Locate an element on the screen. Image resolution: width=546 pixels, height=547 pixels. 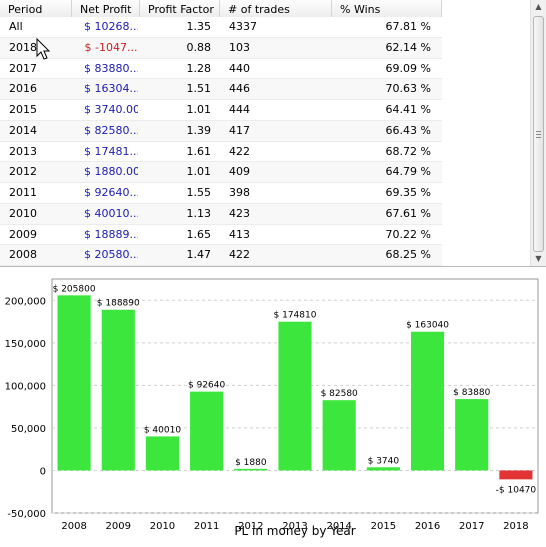
y-tick-label: 150,000 is located at coordinates (25, 344).